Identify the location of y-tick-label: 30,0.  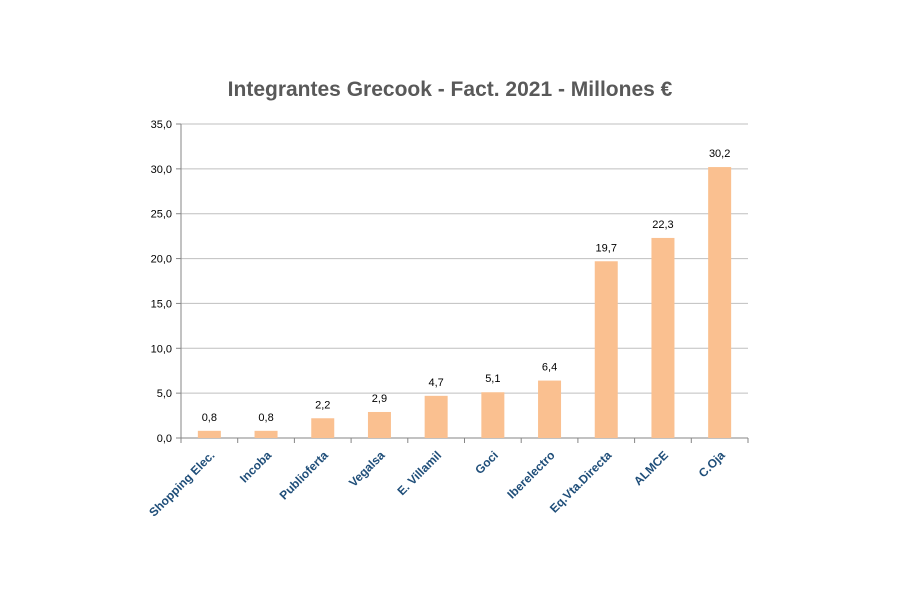
(161, 170).